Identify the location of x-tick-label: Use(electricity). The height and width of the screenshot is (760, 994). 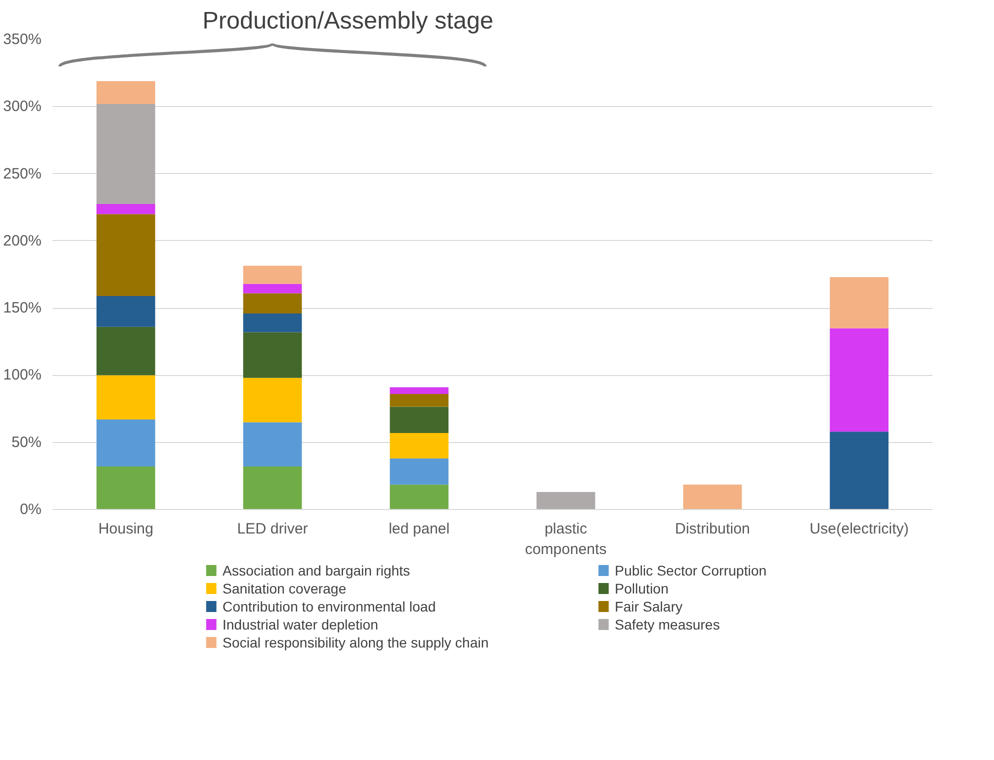
(859, 529).